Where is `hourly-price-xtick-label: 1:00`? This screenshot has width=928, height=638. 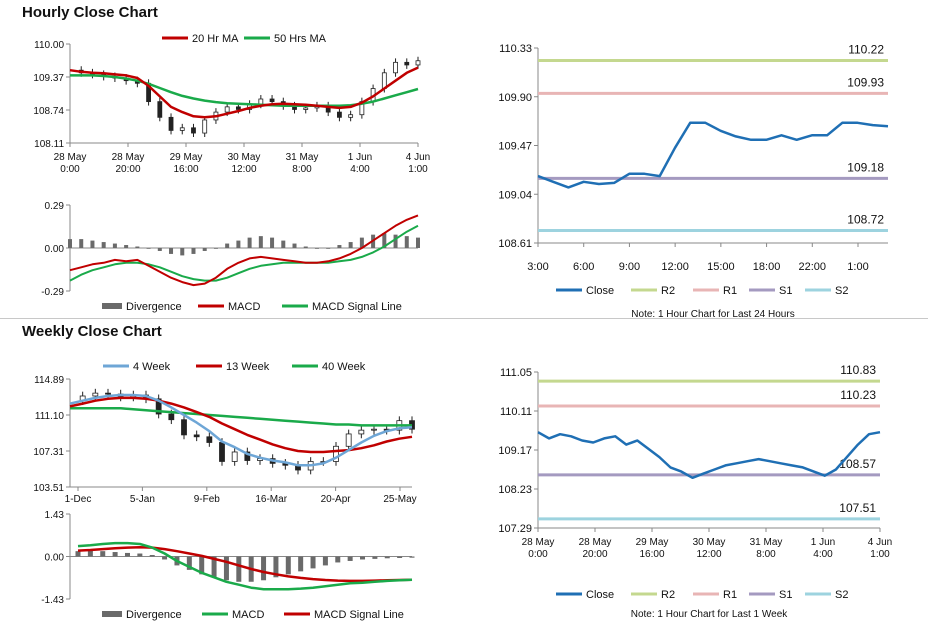
hourly-price-xtick-label: 1:00 is located at coordinates (418, 169).